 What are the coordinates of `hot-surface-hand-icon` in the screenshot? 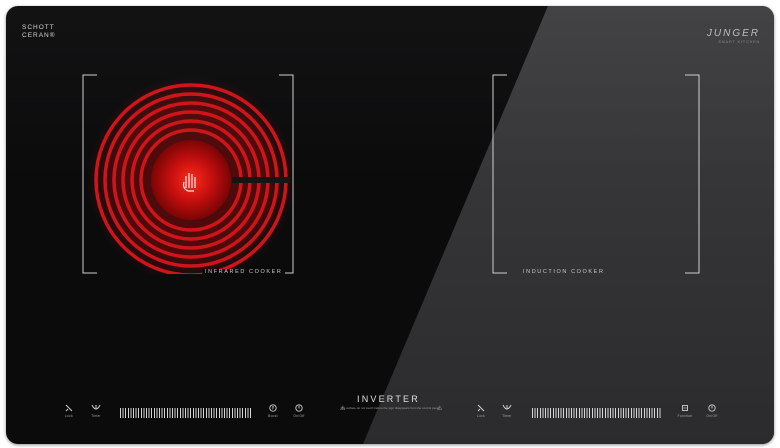 It's located at (189, 182).